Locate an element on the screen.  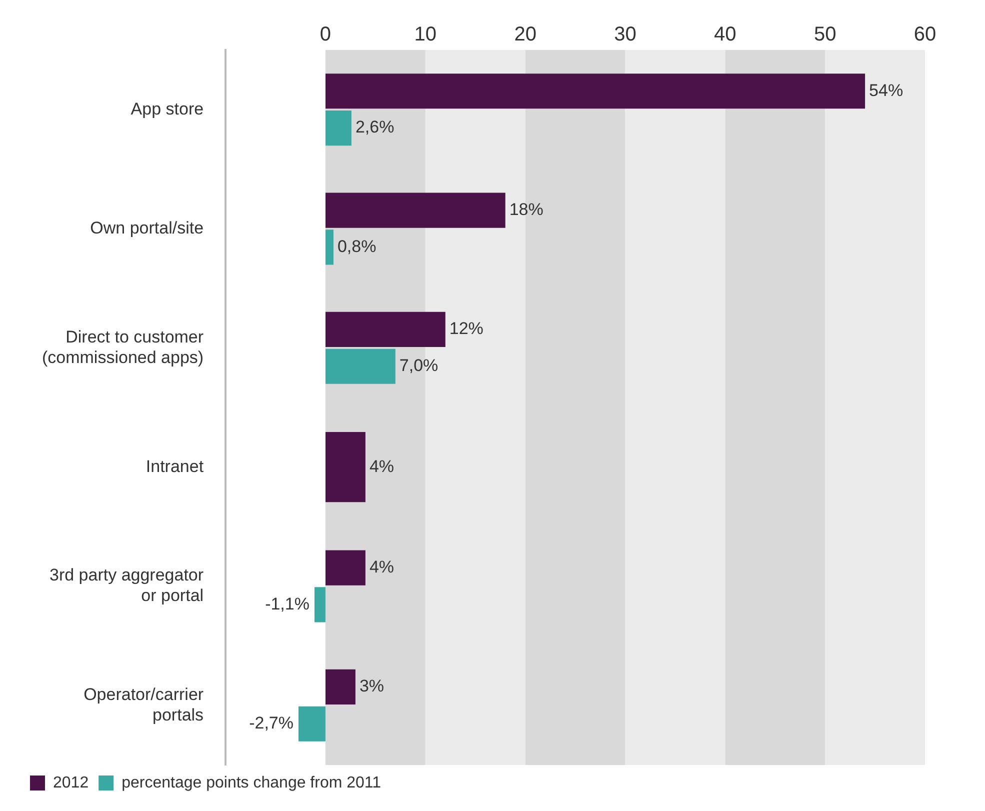
x-tick-label: 30 is located at coordinates (625, 35).